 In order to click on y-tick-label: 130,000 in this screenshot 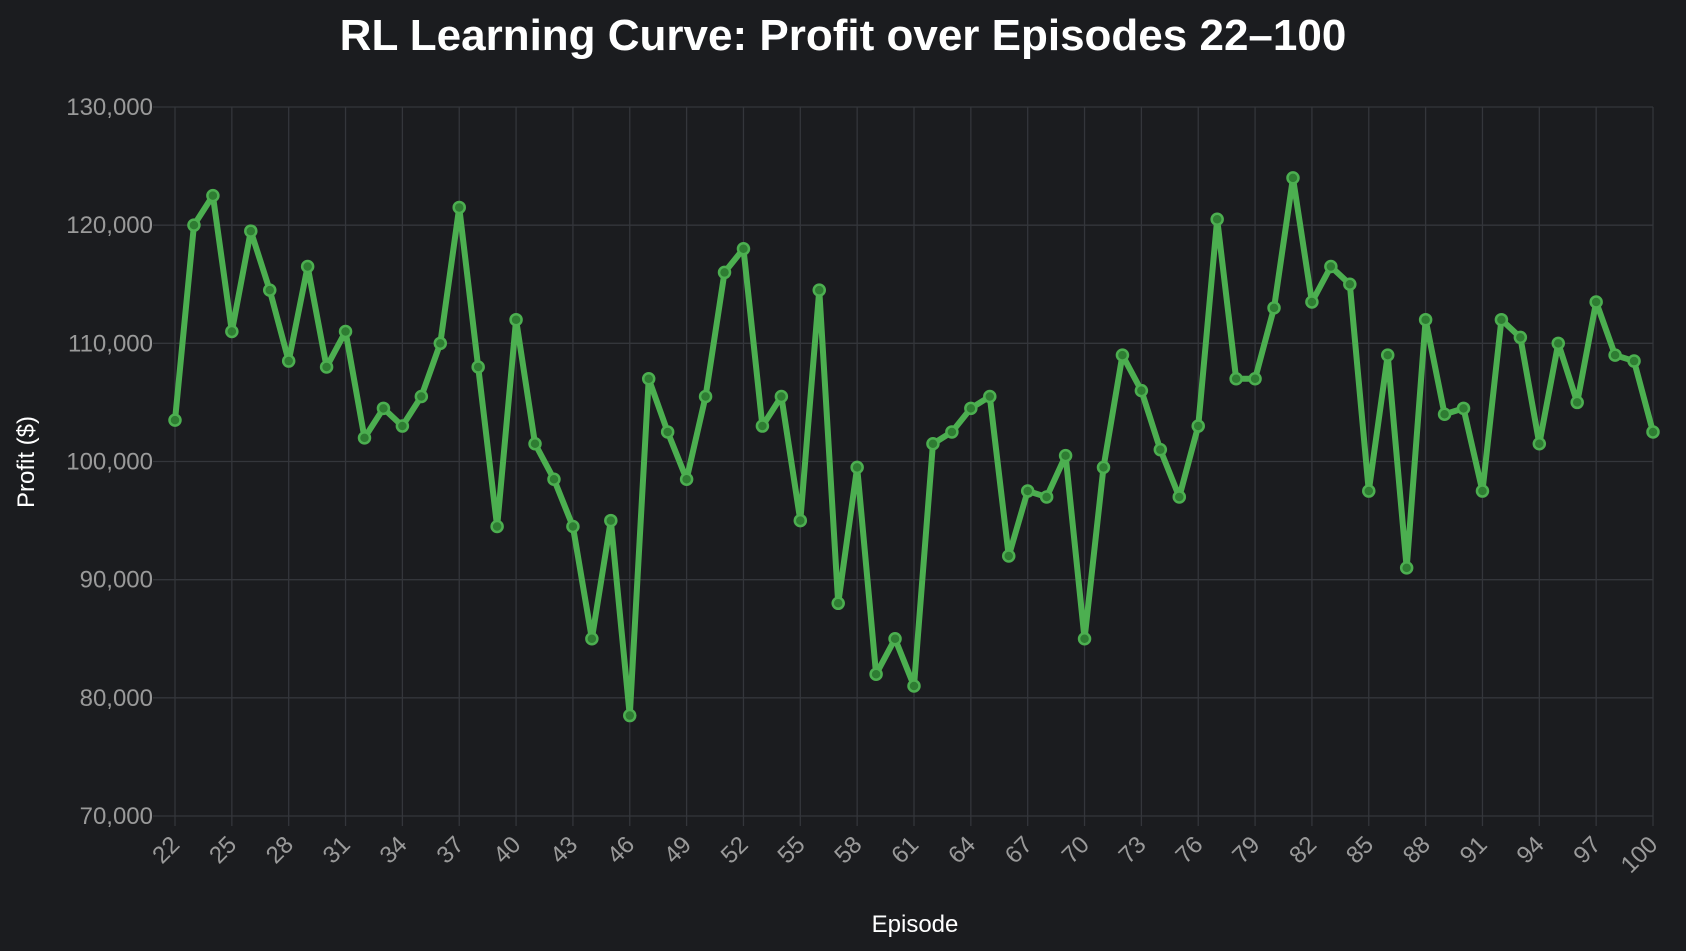, I will do `click(109, 107)`.